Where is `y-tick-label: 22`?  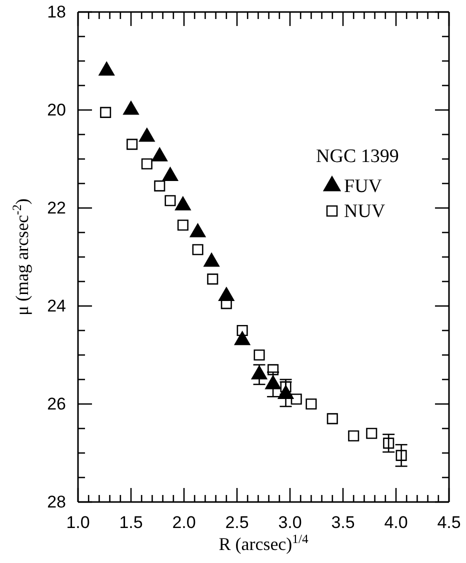 y-tick-label: 22 is located at coordinates (56, 208).